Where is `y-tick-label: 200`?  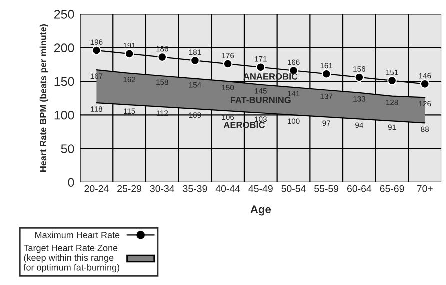 y-tick-label: 200 is located at coordinates (64, 48).